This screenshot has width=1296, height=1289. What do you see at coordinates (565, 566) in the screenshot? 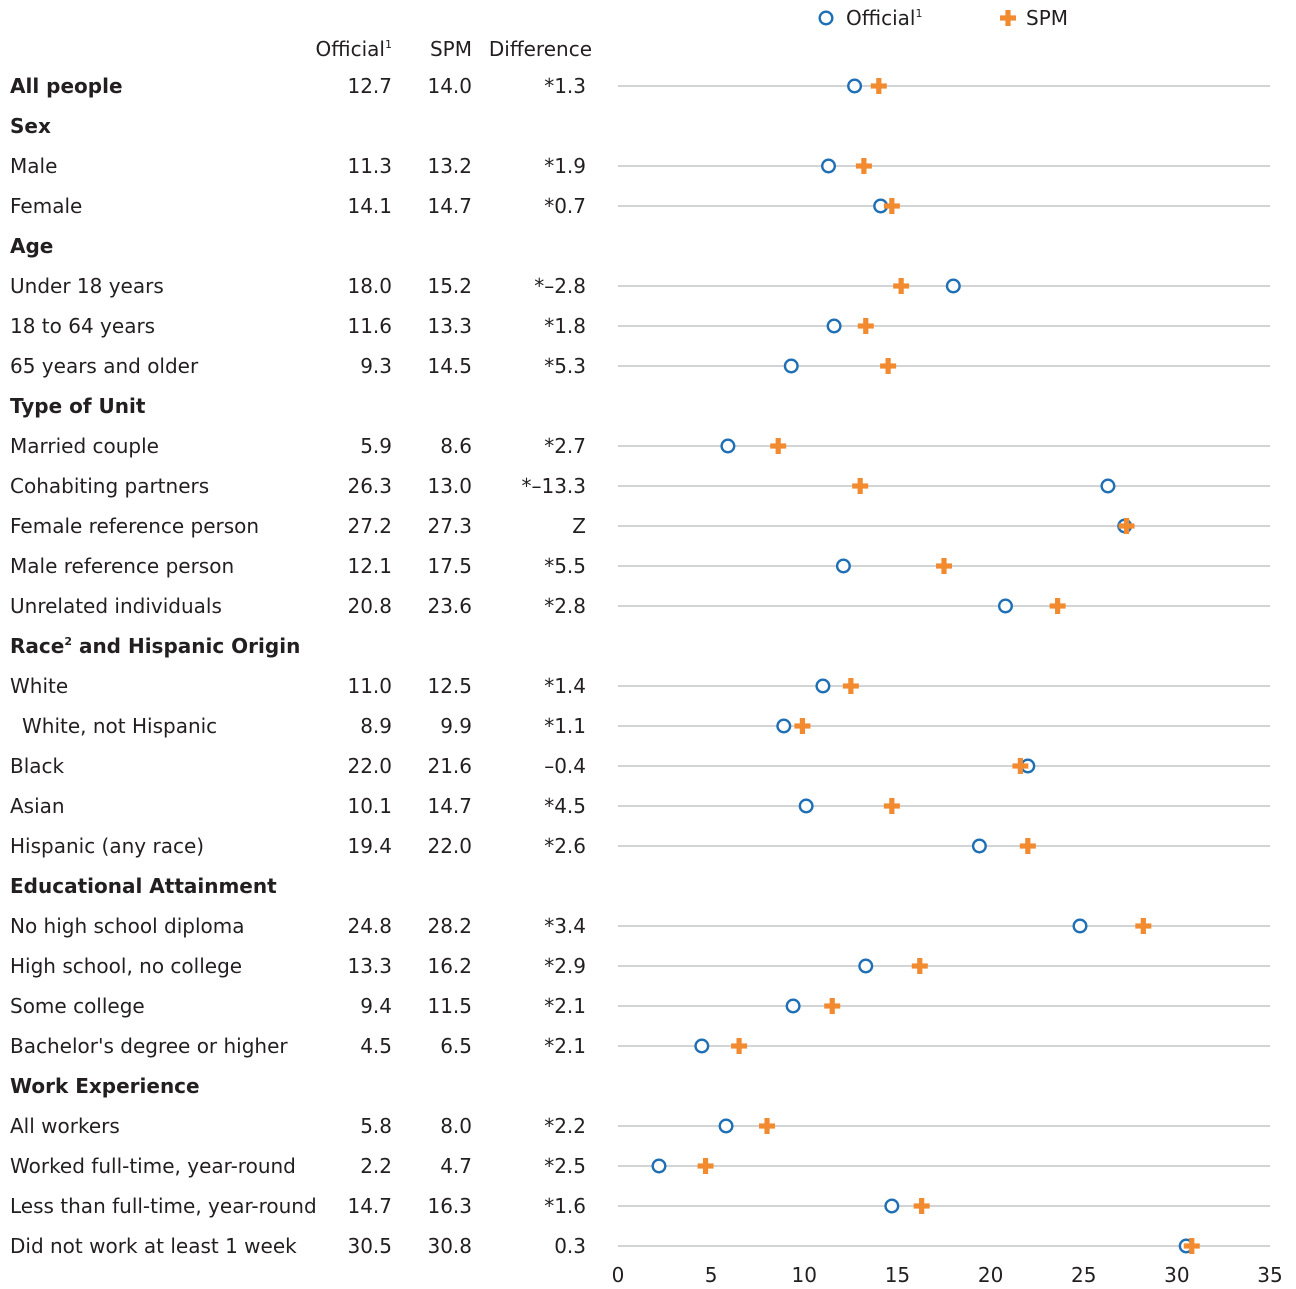
I see `difference-value: *5.5` at bounding box center [565, 566].